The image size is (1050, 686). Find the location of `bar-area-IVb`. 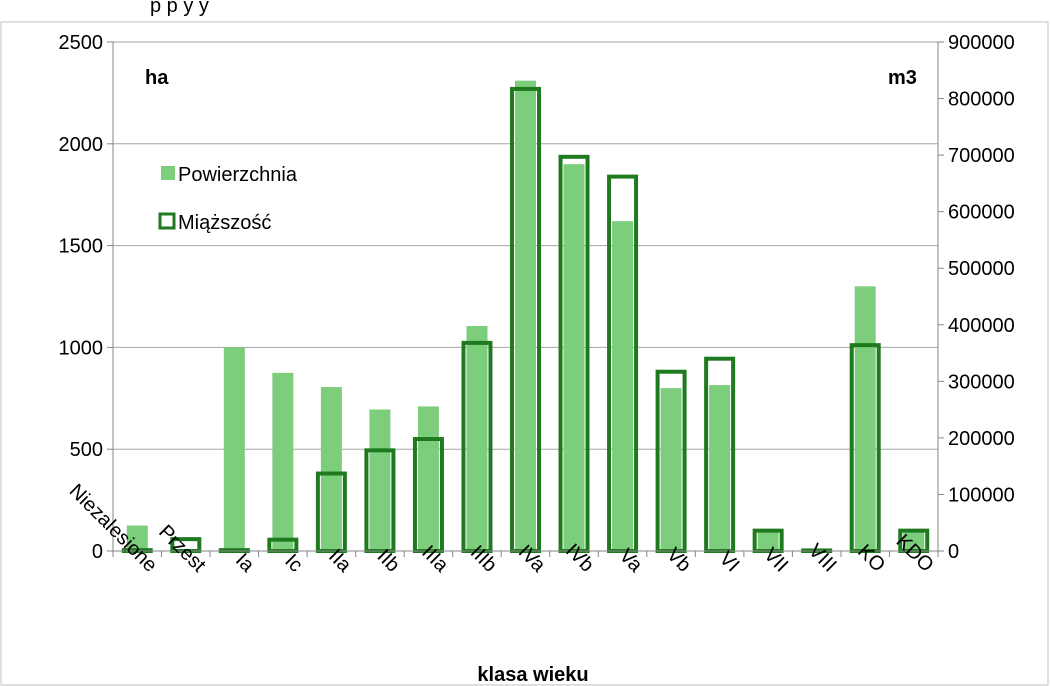

bar-area-IVb is located at coordinates (574, 357).